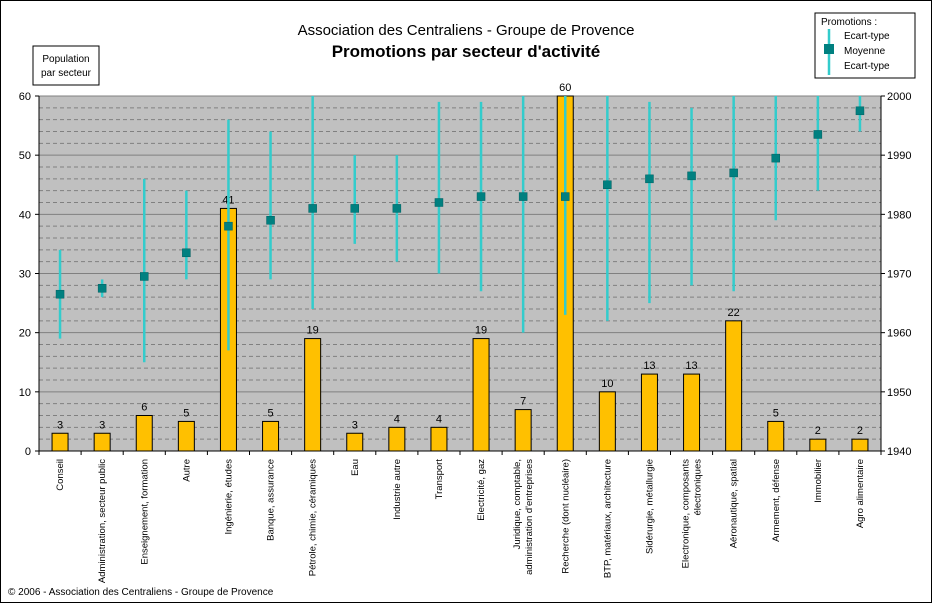 The image size is (932, 603). Describe the element at coordinates (899, 275) in the screenshot. I see `y-right-tick-label: 1970` at that location.